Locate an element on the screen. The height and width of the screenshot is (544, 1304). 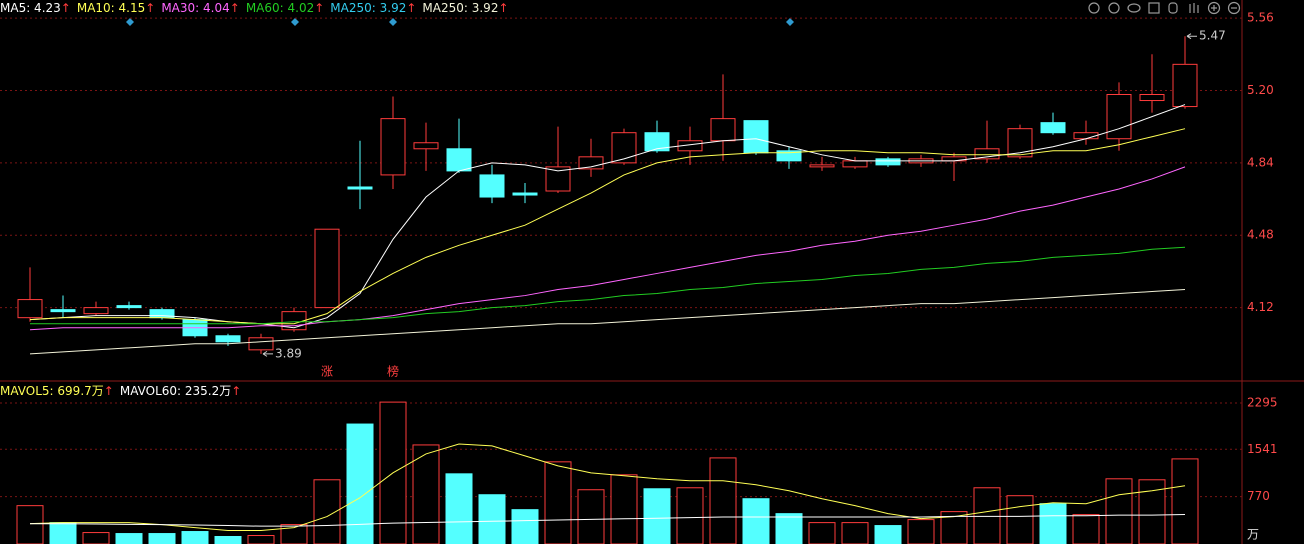
y-tick-label: 770 is located at coordinates (1258, 496).